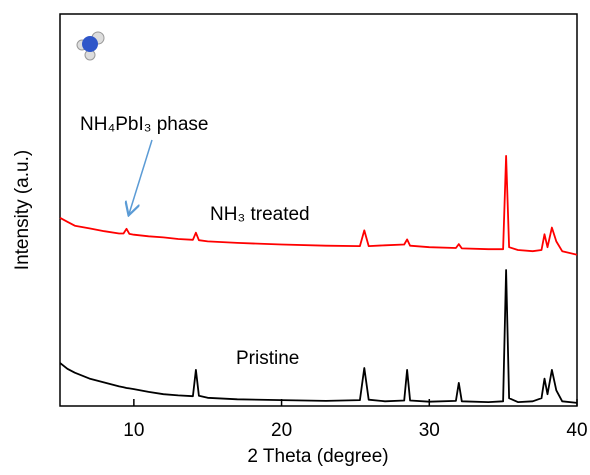  I want to click on x-axis-label: 2 Theta (degree), so click(317, 456).